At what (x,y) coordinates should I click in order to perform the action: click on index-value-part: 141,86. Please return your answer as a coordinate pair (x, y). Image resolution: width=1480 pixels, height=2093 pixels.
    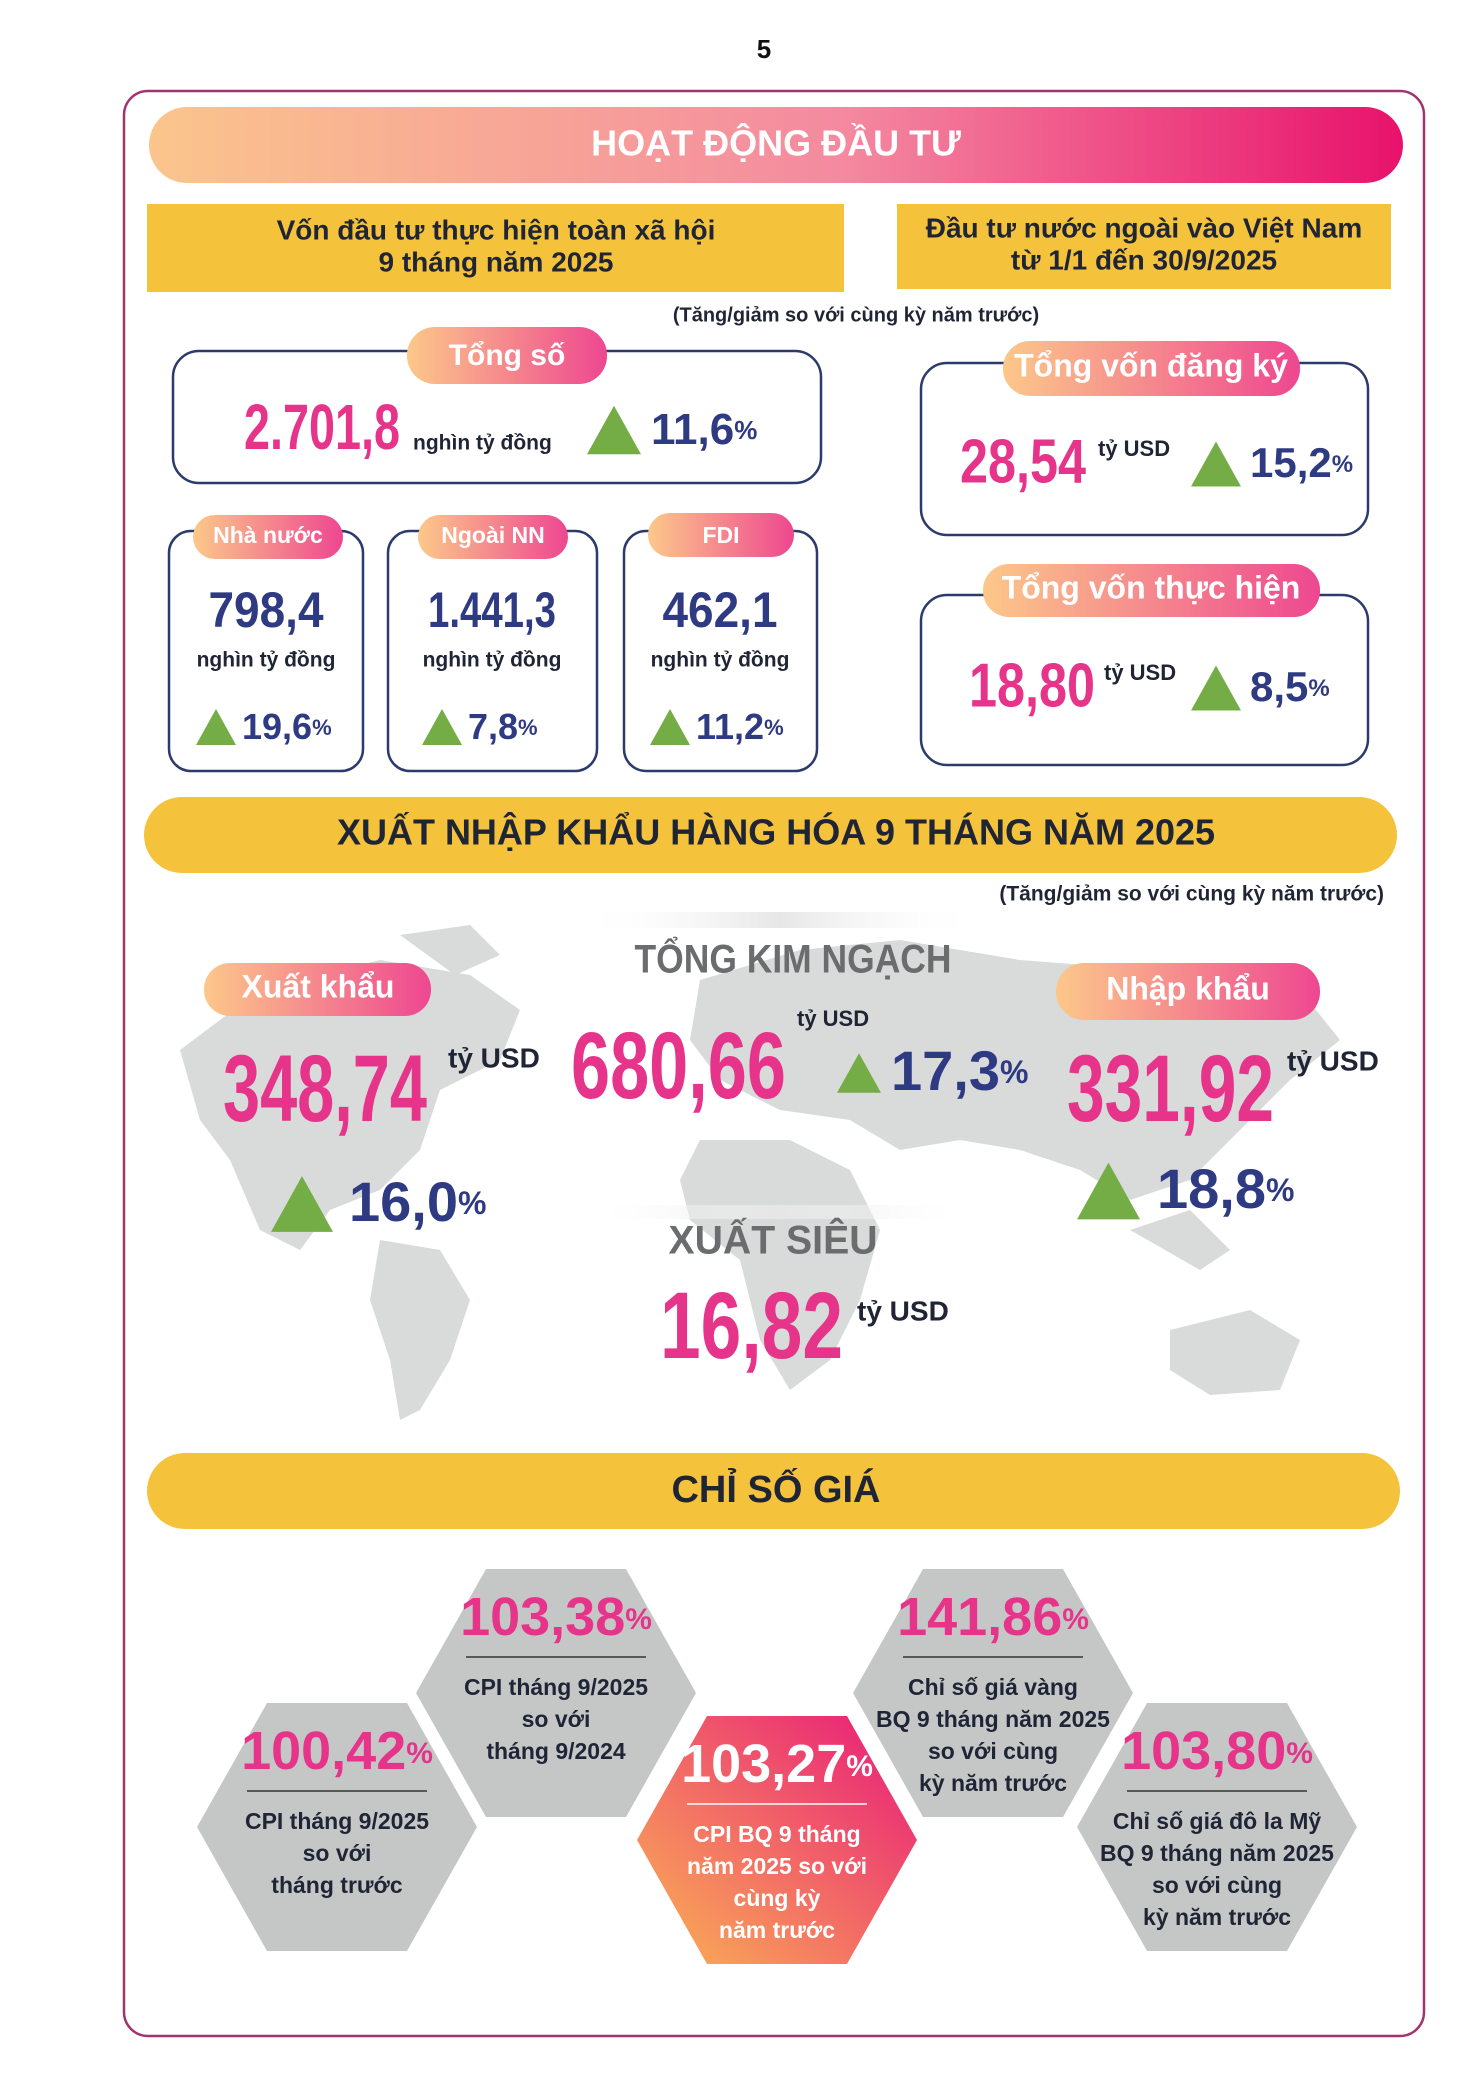
    Looking at the image, I should click on (979, 1617).